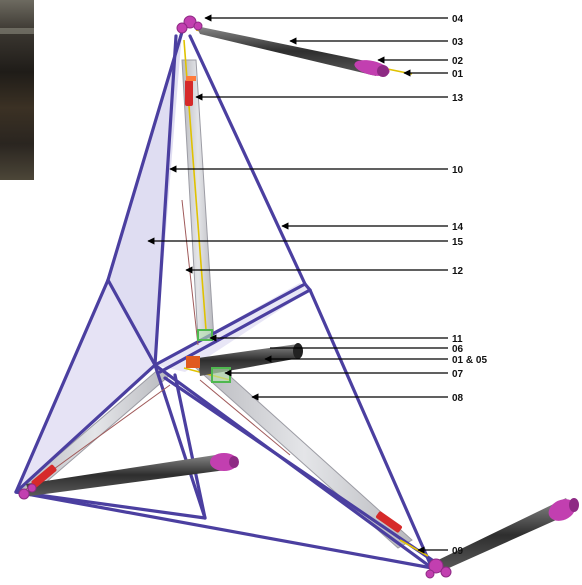 This screenshot has height=585, width=582. What do you see at coordinates (232, 327) in the screenshot?
I see `panel-center` at bounding box center [232, 327].